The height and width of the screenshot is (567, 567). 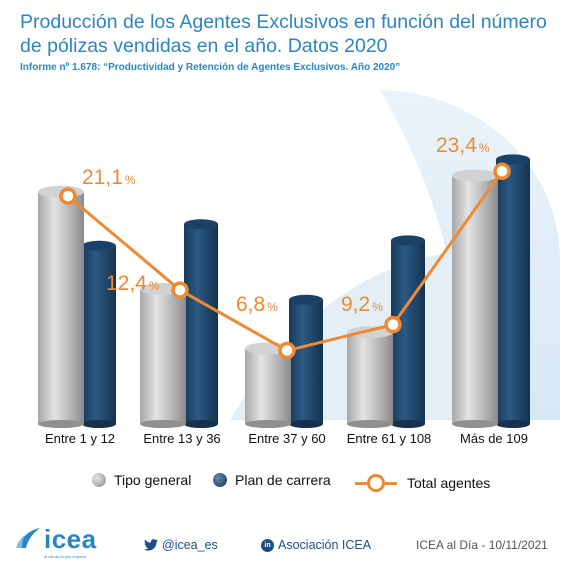 I want to click on legend-label-total-agentes: Total agentes, so click(x=449, y=483).